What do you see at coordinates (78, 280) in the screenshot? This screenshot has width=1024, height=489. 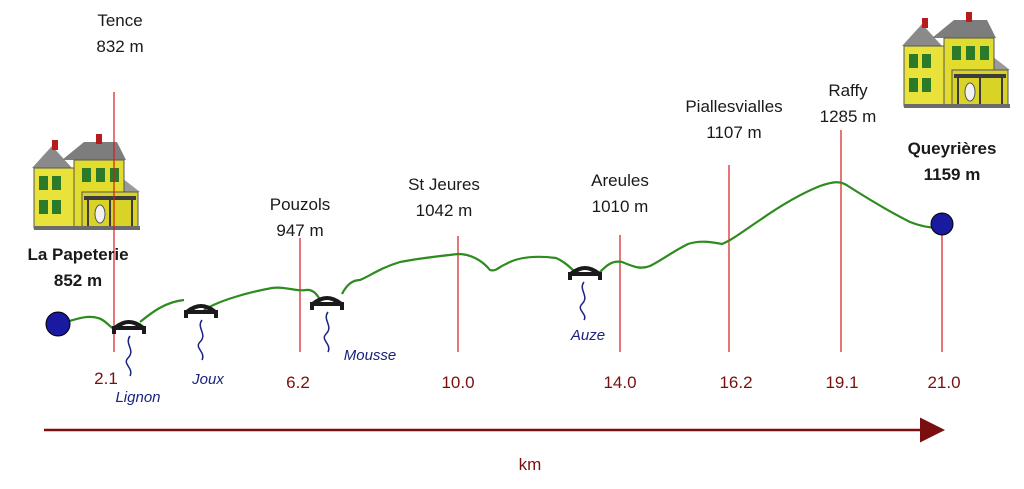 I see `start-elevation: 852 m` at bounding box center [78, 280].